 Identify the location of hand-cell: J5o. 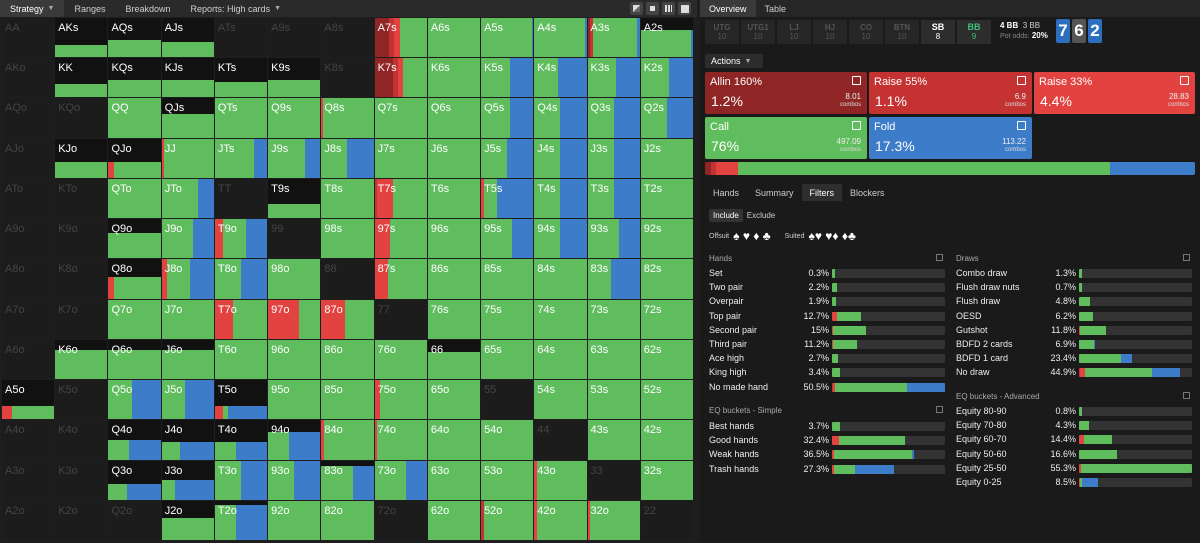
(187, 400).